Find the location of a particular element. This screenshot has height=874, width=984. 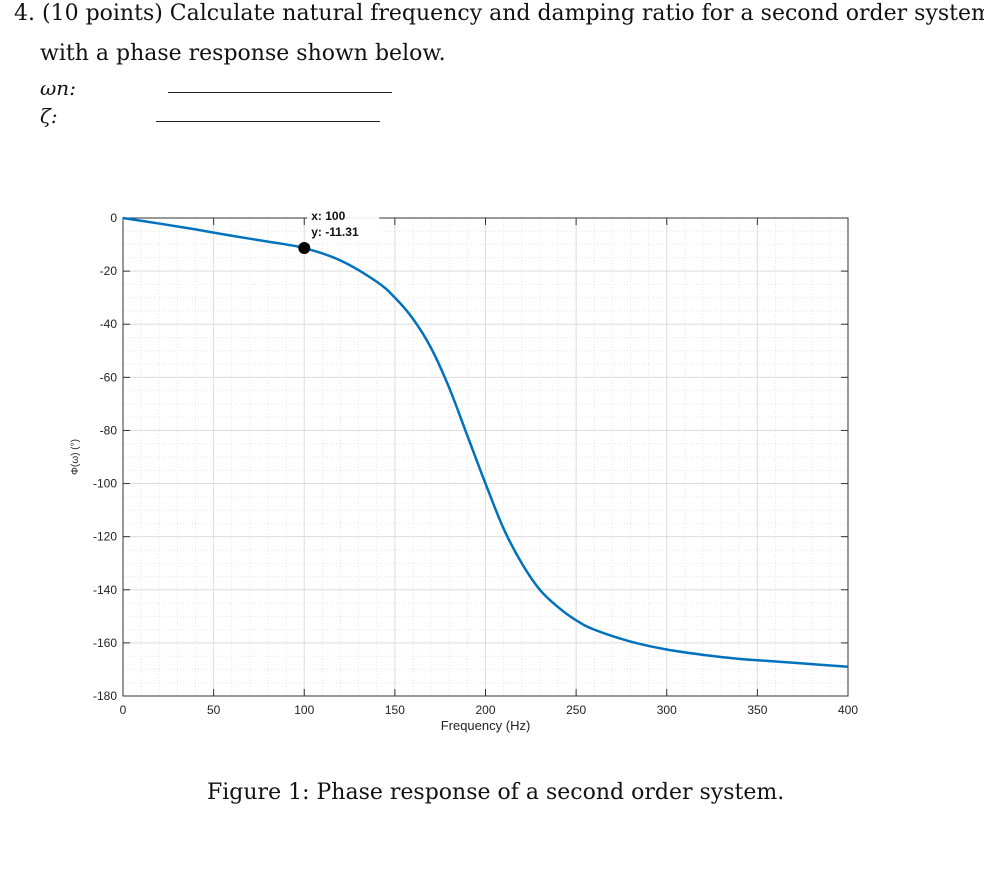

x-tick-label: 200 is located at coordinates (485, 710).